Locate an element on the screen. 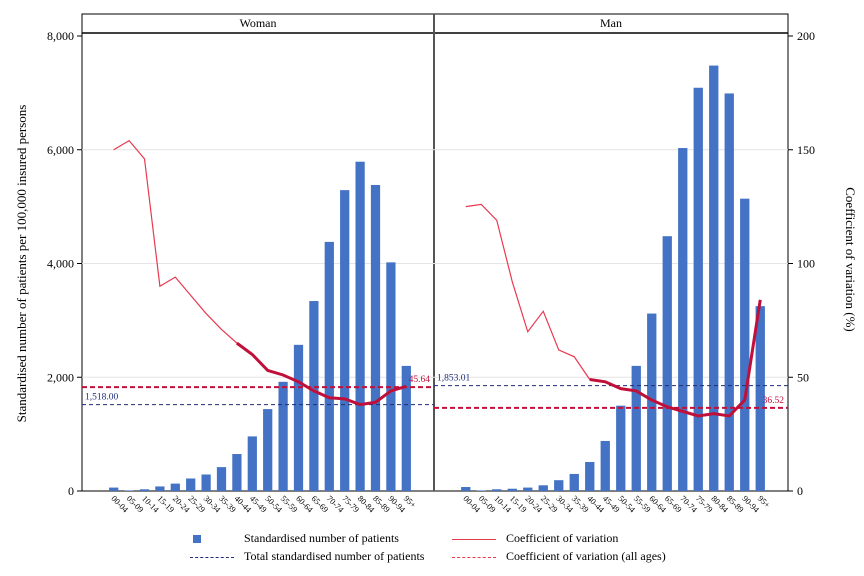 The height and width of the screenshot is (576, 864). legend-dashed-red-line-icon is located at coordinates (474, 557).